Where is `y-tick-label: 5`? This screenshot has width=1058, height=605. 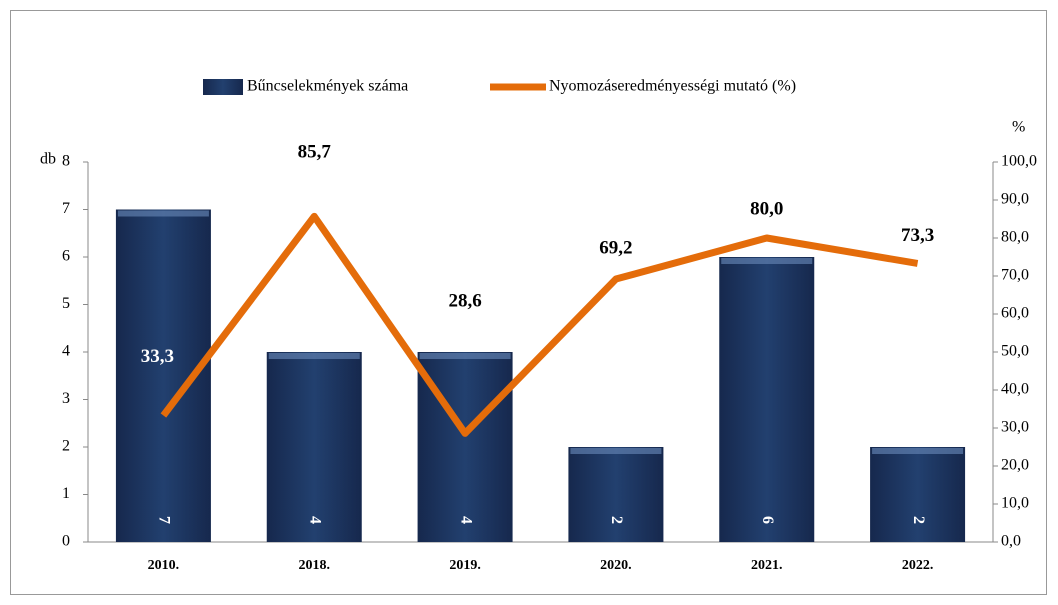
y-tick-label: 5 is located at coordinates (66, 303).